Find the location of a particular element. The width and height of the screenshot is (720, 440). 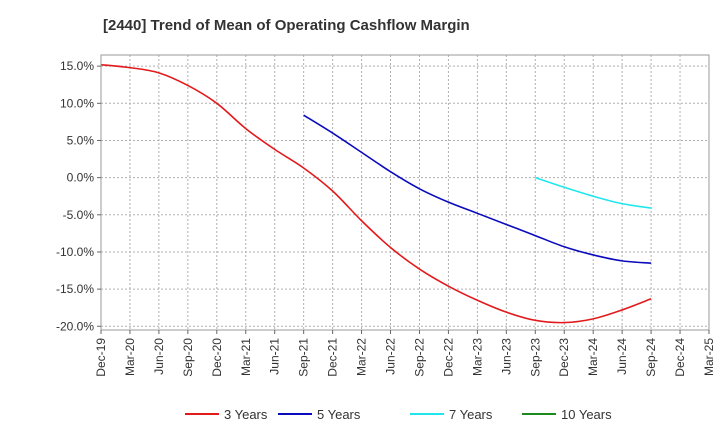

x-tick-label: Sep-23 is located at coordinates (535, 357).